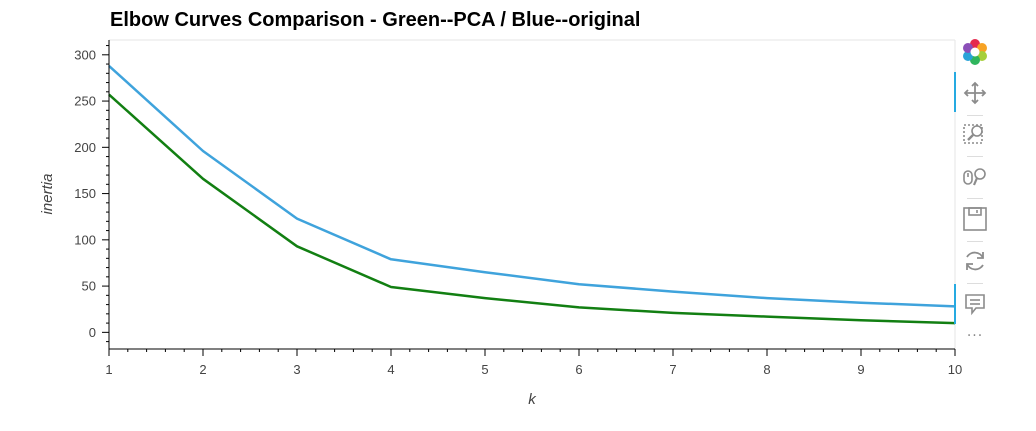 The width and height of the screenshot is (1036, 431). Describe the element at coordinates (532, 399) in the screenshot. I see `x-axis-label: k` at that location.